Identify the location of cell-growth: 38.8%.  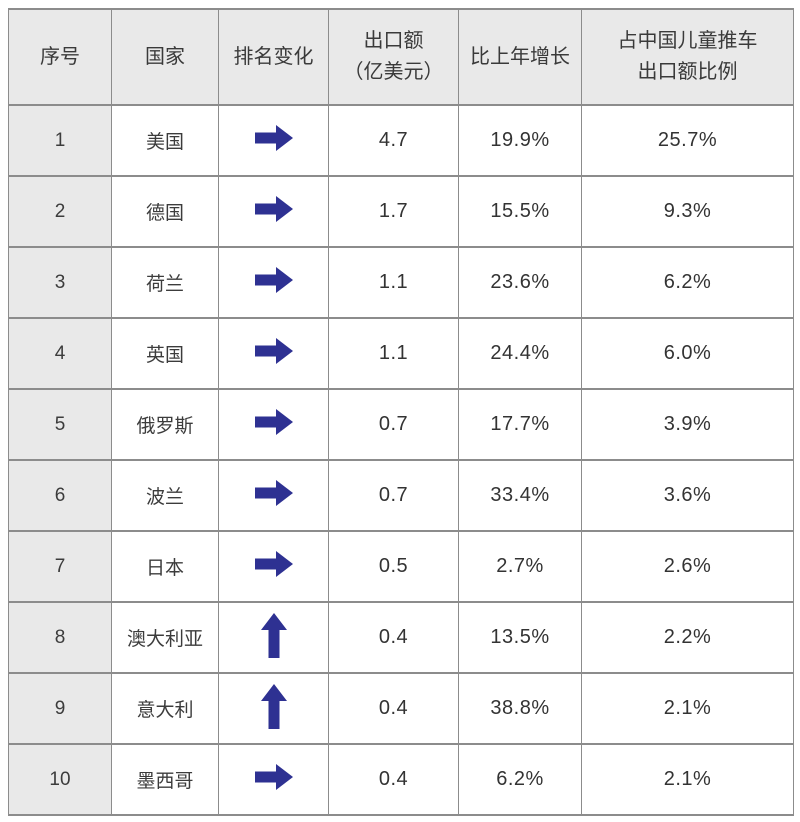
(520, 708).